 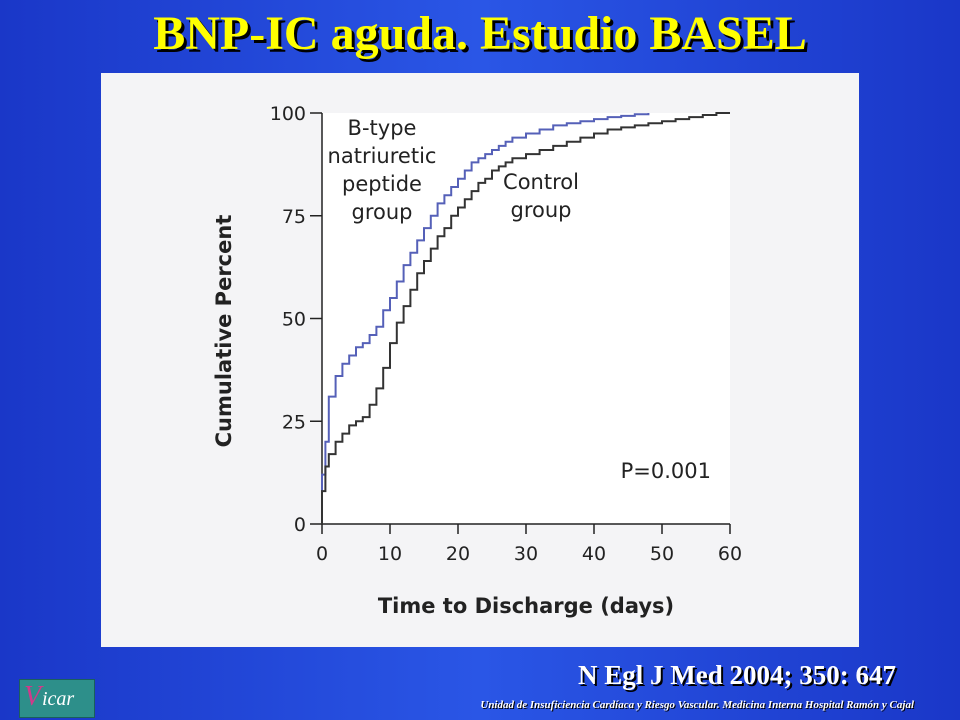 I want to click on x-tick-label: 0, so click(x=322, y=554).